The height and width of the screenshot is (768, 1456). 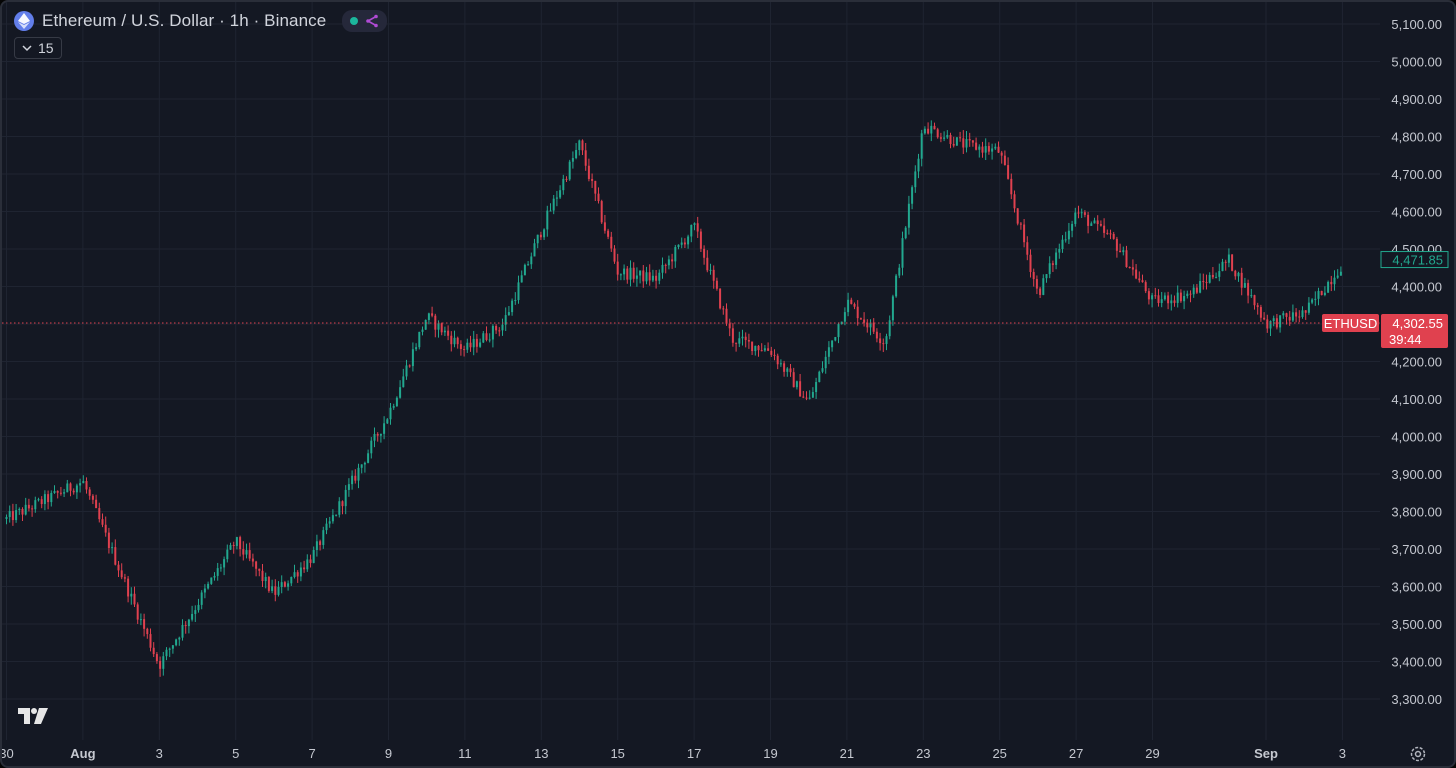 I want to click on time-axis-tick: 5, so click(x=235, y=753).